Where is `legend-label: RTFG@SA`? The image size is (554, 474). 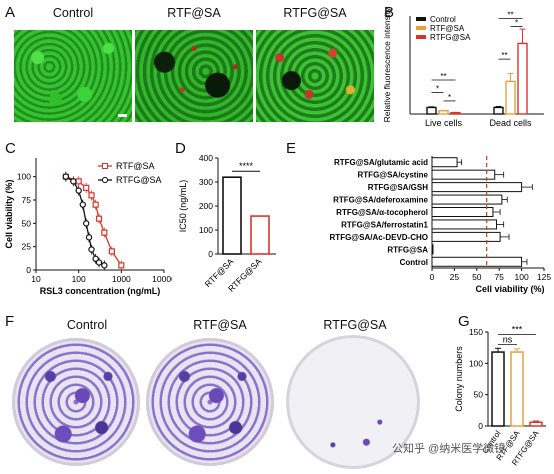
legend-label: RTFG@SA is located at coordinates (138, 180).